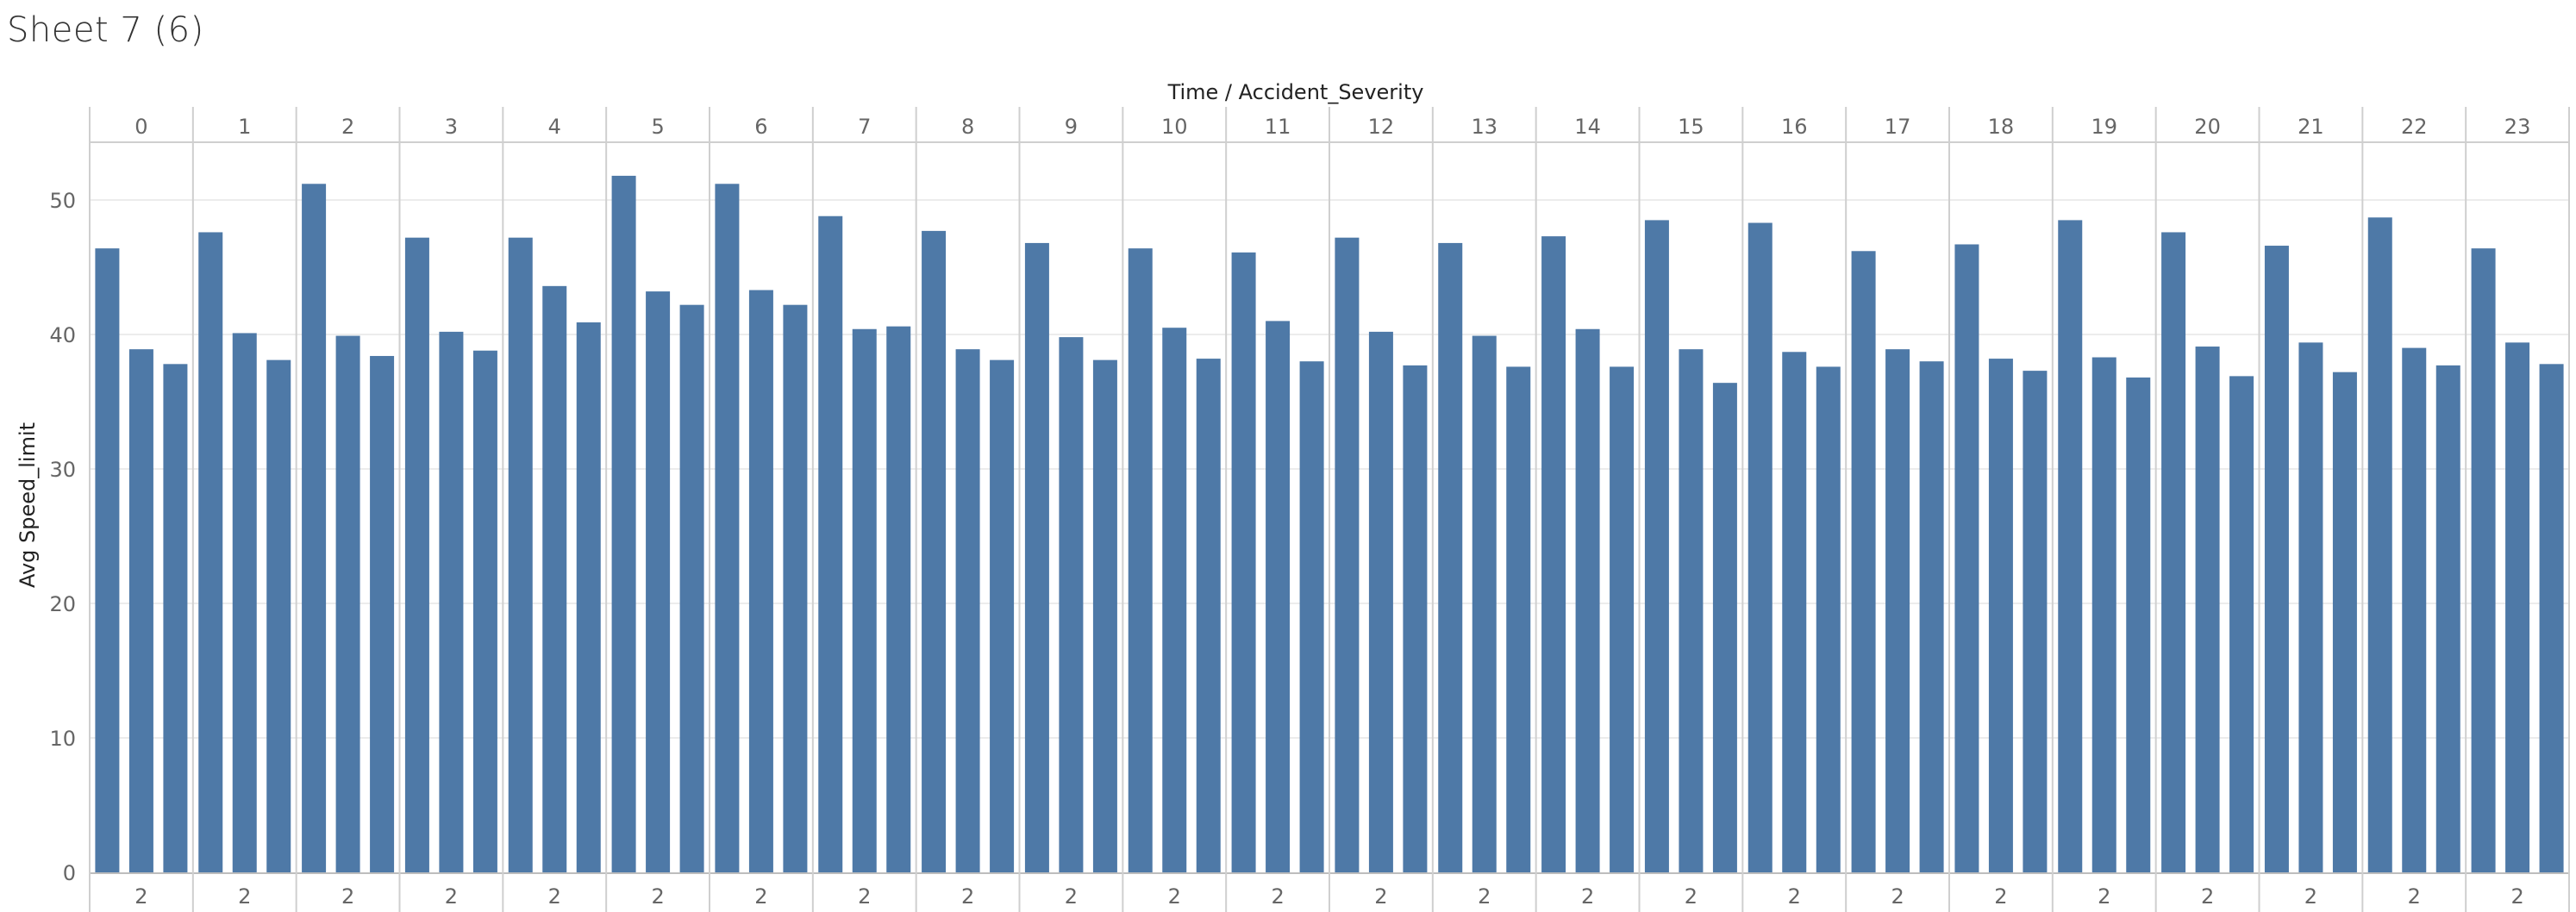  I want to click on time-header-label: 17, so click(1898, 127).